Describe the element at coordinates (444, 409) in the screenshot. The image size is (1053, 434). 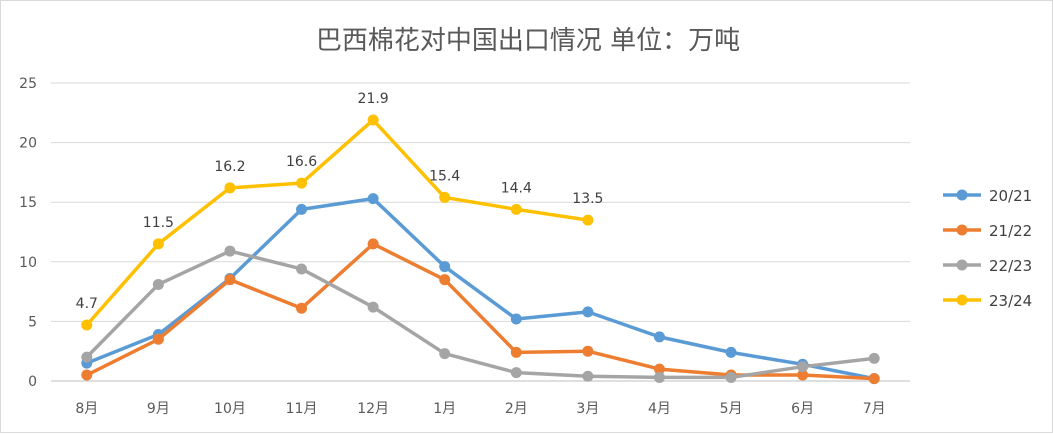
I see `x-tick-label: 1月` at that location.